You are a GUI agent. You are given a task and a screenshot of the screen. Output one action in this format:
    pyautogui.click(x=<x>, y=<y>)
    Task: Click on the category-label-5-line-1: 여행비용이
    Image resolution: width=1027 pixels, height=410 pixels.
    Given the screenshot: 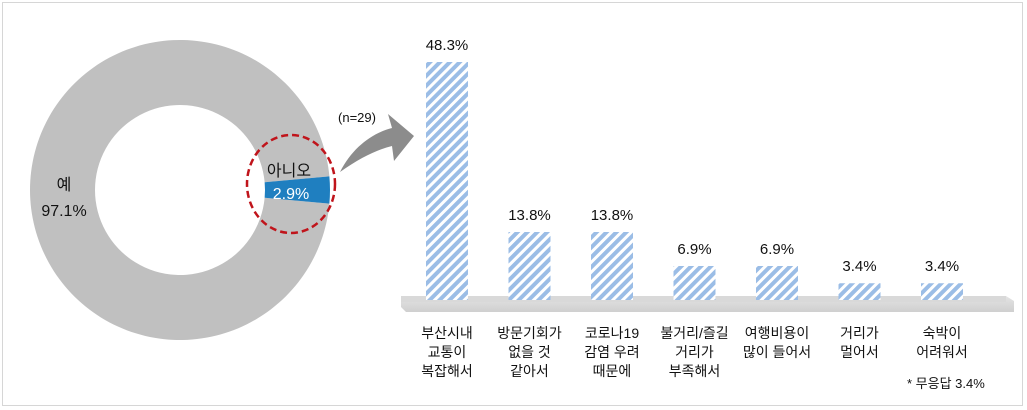 What is the action you would take?
    pyautogui.click(x=777, y=333)
    